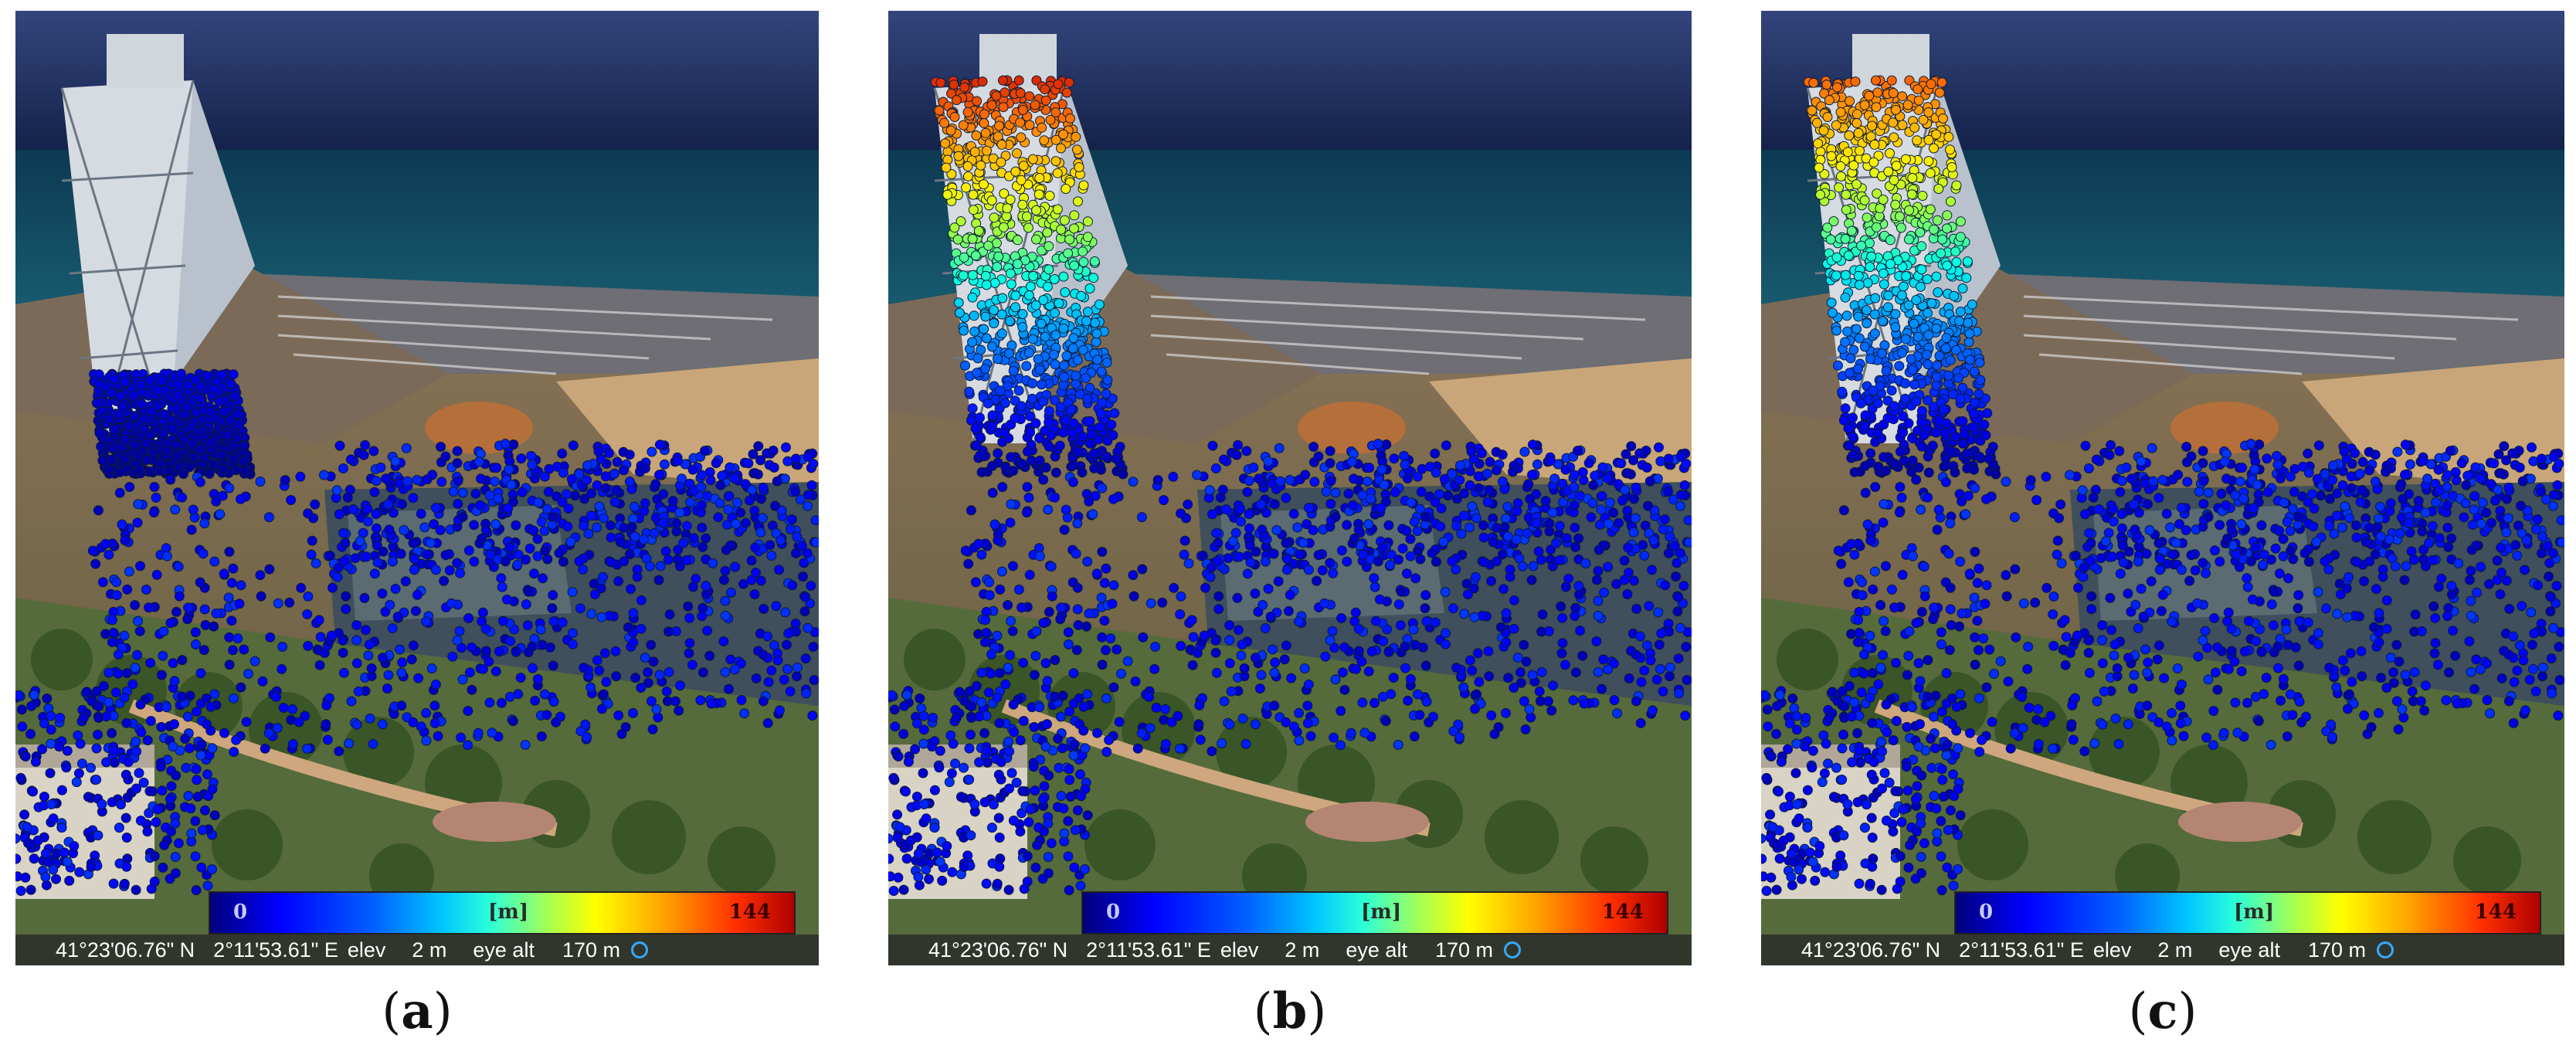  I want to click on elev-label: elev, so click(1239, 950).